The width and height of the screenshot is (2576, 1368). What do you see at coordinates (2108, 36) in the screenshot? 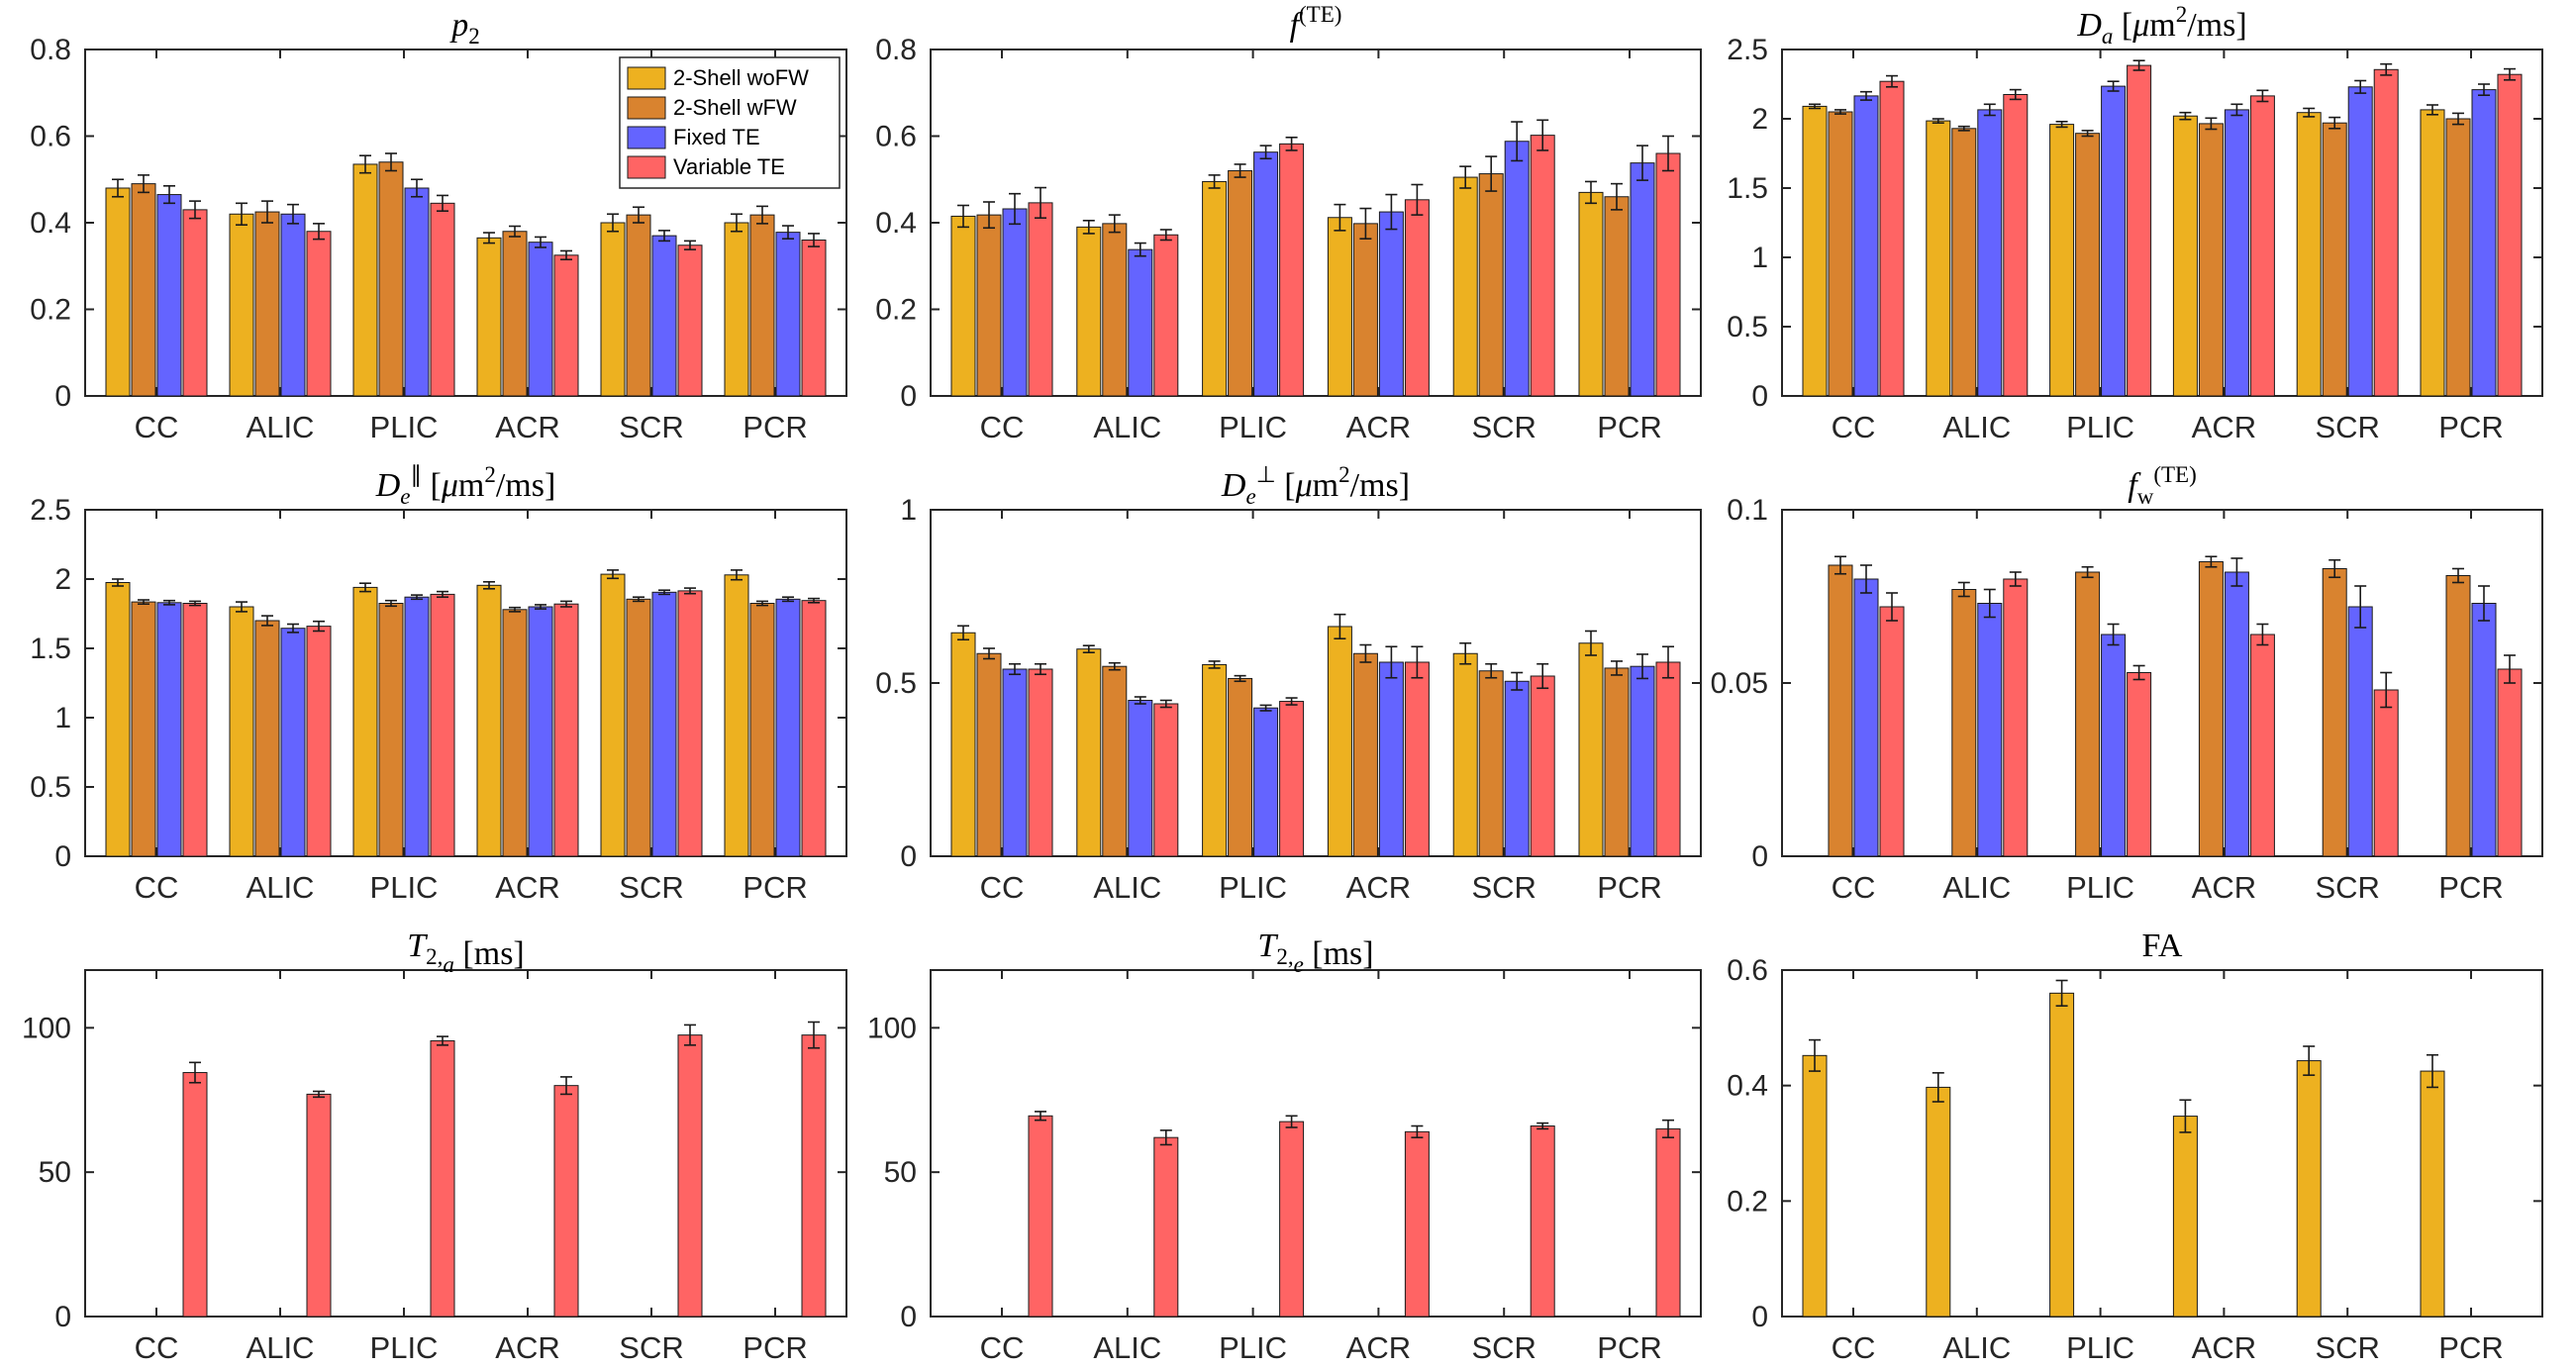
I see `title-part: a` at bounding box center [2108, 36].